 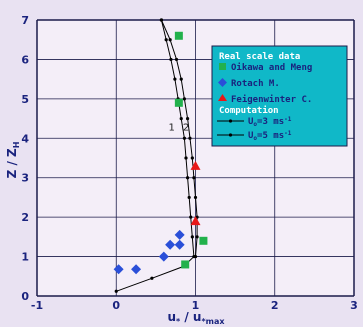 I want to click on x-tick-label: -1, so click(x=37, y=305).